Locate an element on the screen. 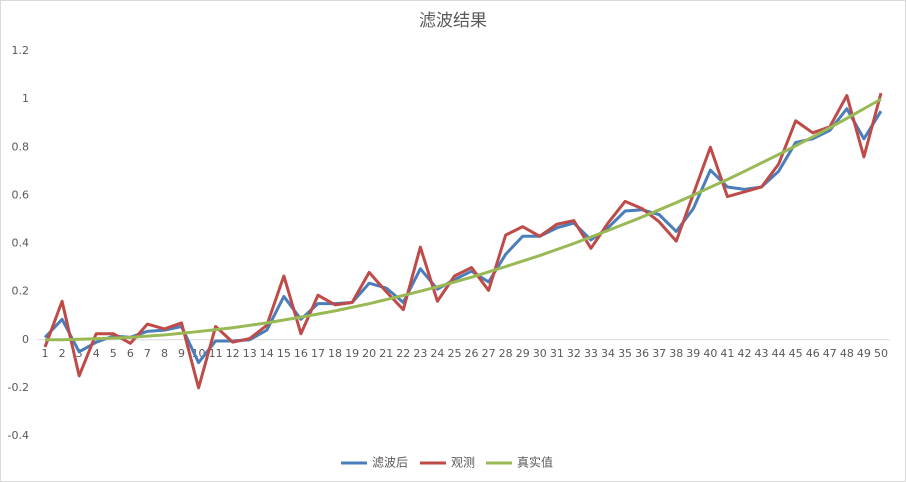  legend-label: 观测 is located at coordinates (463, 463).